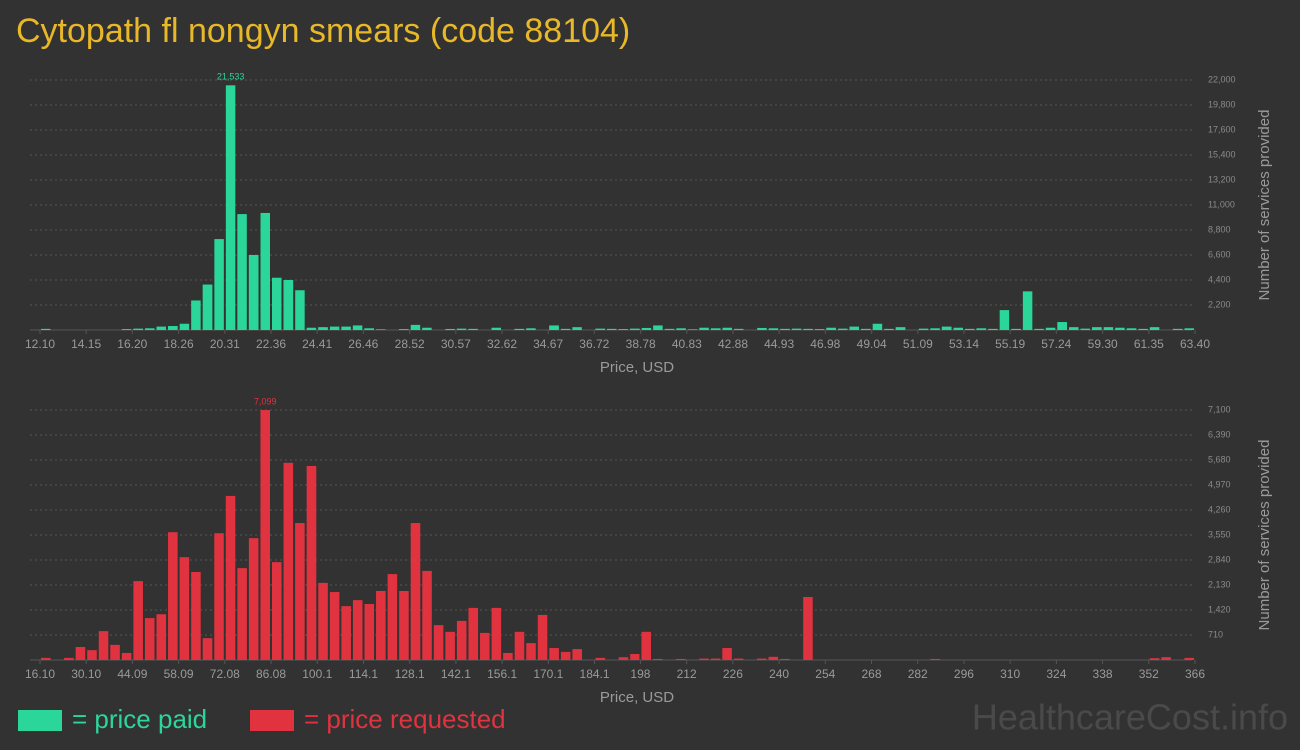 The height and width of the screenshot is (750, 1300). I want to click on y-tick-label: 13,200, so click(1222, 179).